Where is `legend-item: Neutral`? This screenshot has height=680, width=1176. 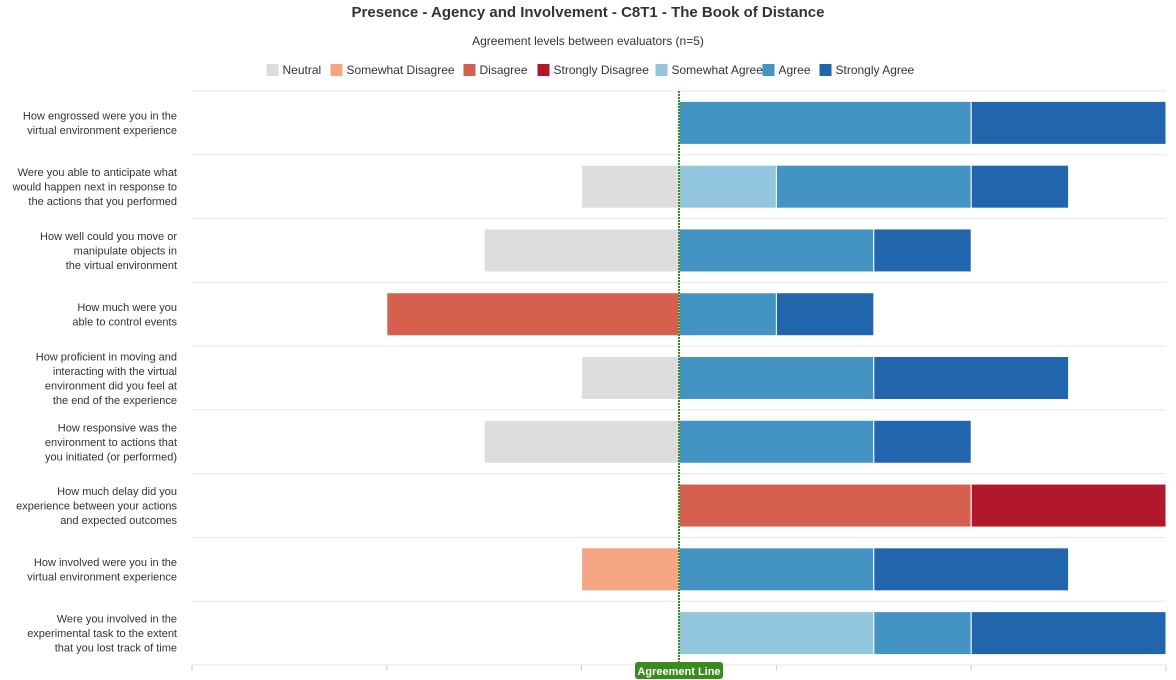 legend-item: Neutral is located at coordinates (294, 70).